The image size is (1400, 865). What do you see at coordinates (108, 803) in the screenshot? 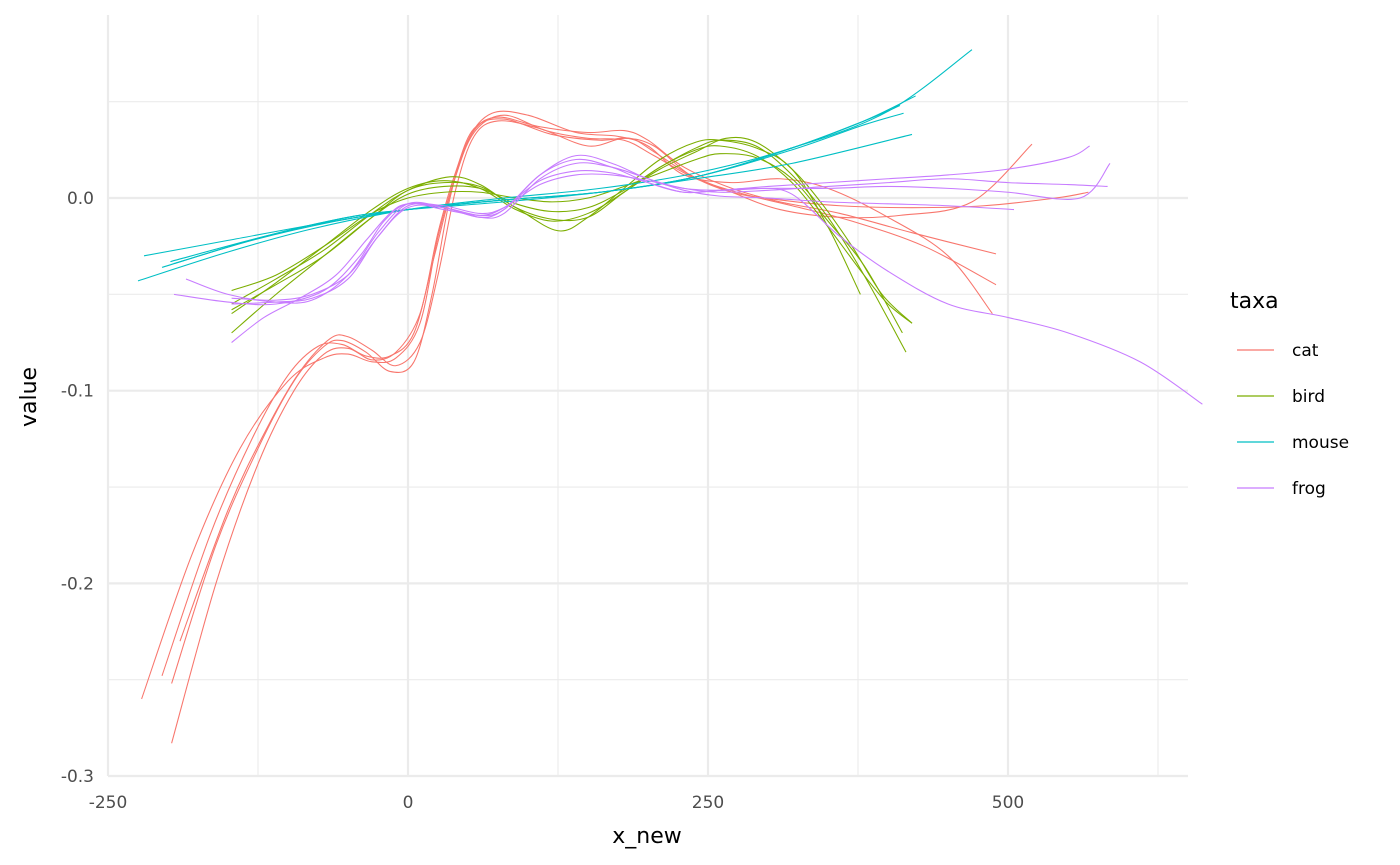
I see `x-tick-label: -250` at bounding box center [108, 803].